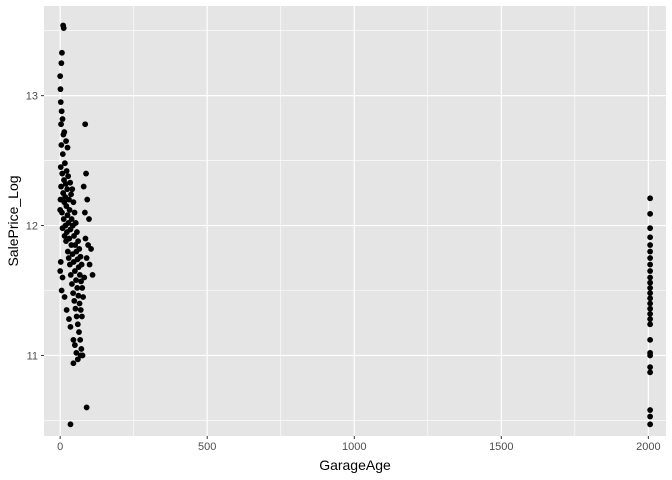 This screenshot has width=672, height=480. I want to click on x-tick-label: 2000, so click(648, 447).